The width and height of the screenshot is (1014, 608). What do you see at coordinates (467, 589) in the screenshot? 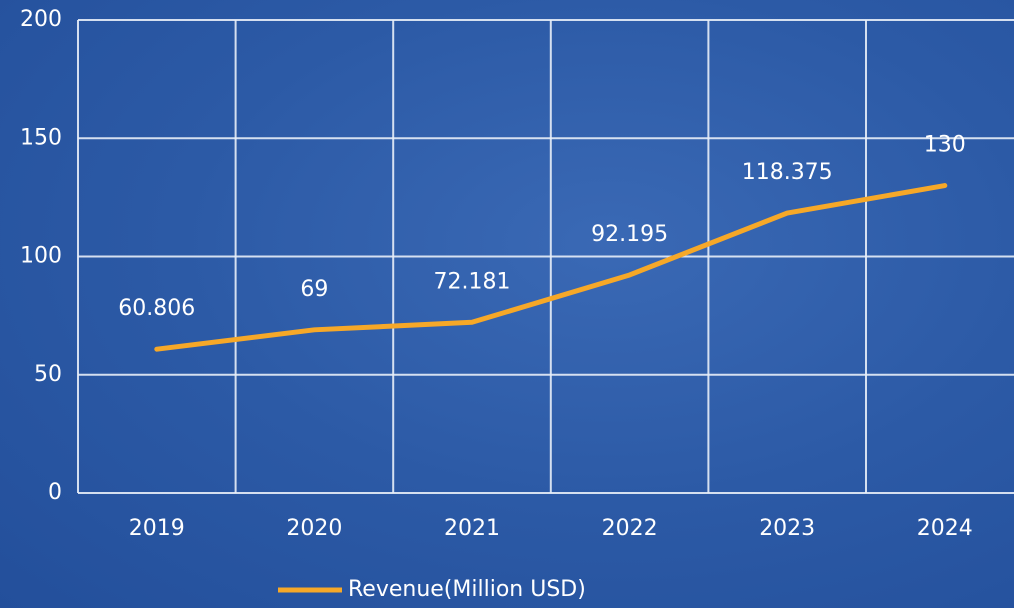
I see `legend-label: Revenue(Million USD)` at bounding box center [467, 589].